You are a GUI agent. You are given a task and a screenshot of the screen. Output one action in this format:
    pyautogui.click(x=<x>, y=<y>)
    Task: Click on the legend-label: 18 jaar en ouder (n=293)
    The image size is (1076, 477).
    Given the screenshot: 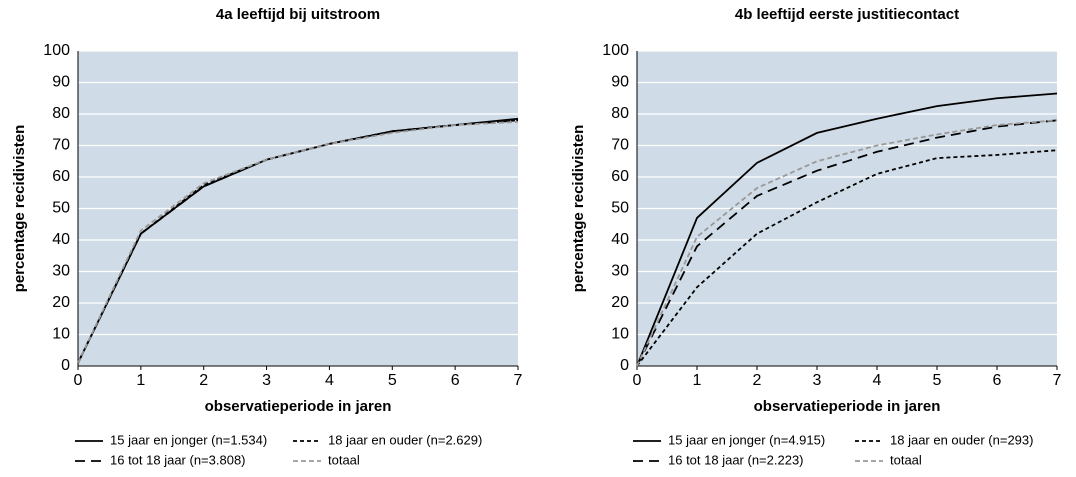 What is the action you would take?
    pyautogui.click(x=961, y=439)
    